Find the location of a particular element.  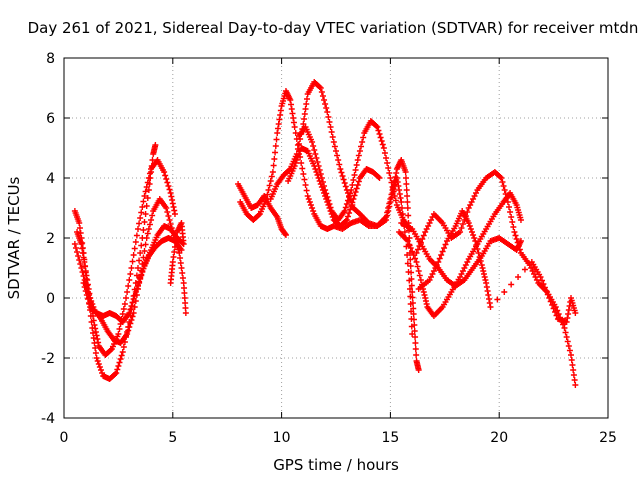

y-tick-label: -2 is located at coordinates (48, 359).